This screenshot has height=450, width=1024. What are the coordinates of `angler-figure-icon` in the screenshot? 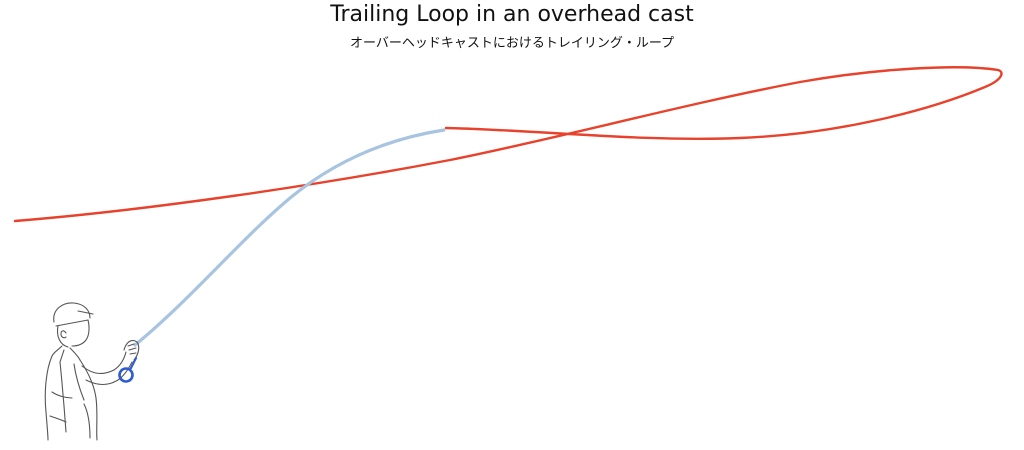 It's located at (92, 371).